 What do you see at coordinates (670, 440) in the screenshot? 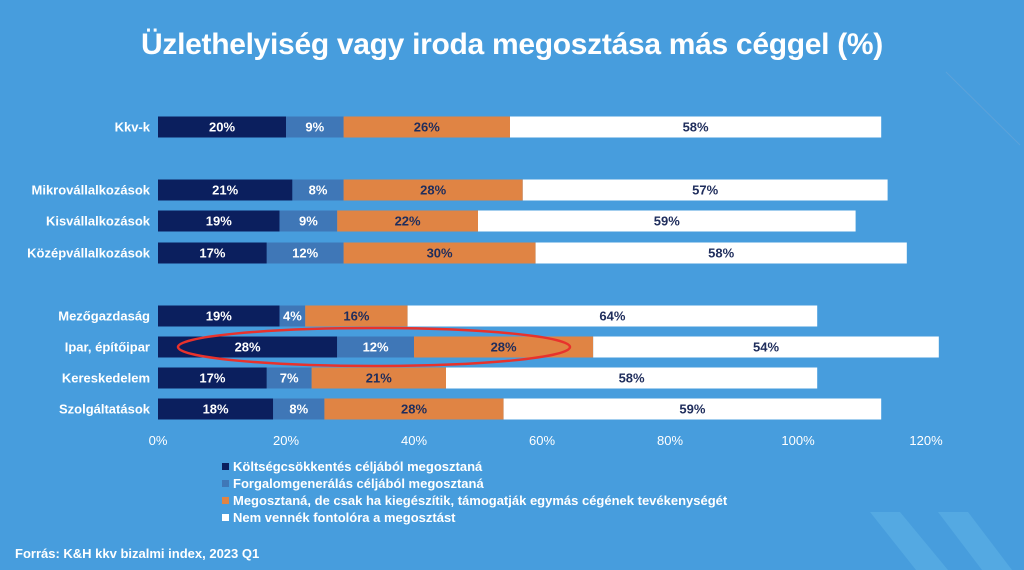
I see `x-tick-label: 80%` at bounding box center [670, 440].